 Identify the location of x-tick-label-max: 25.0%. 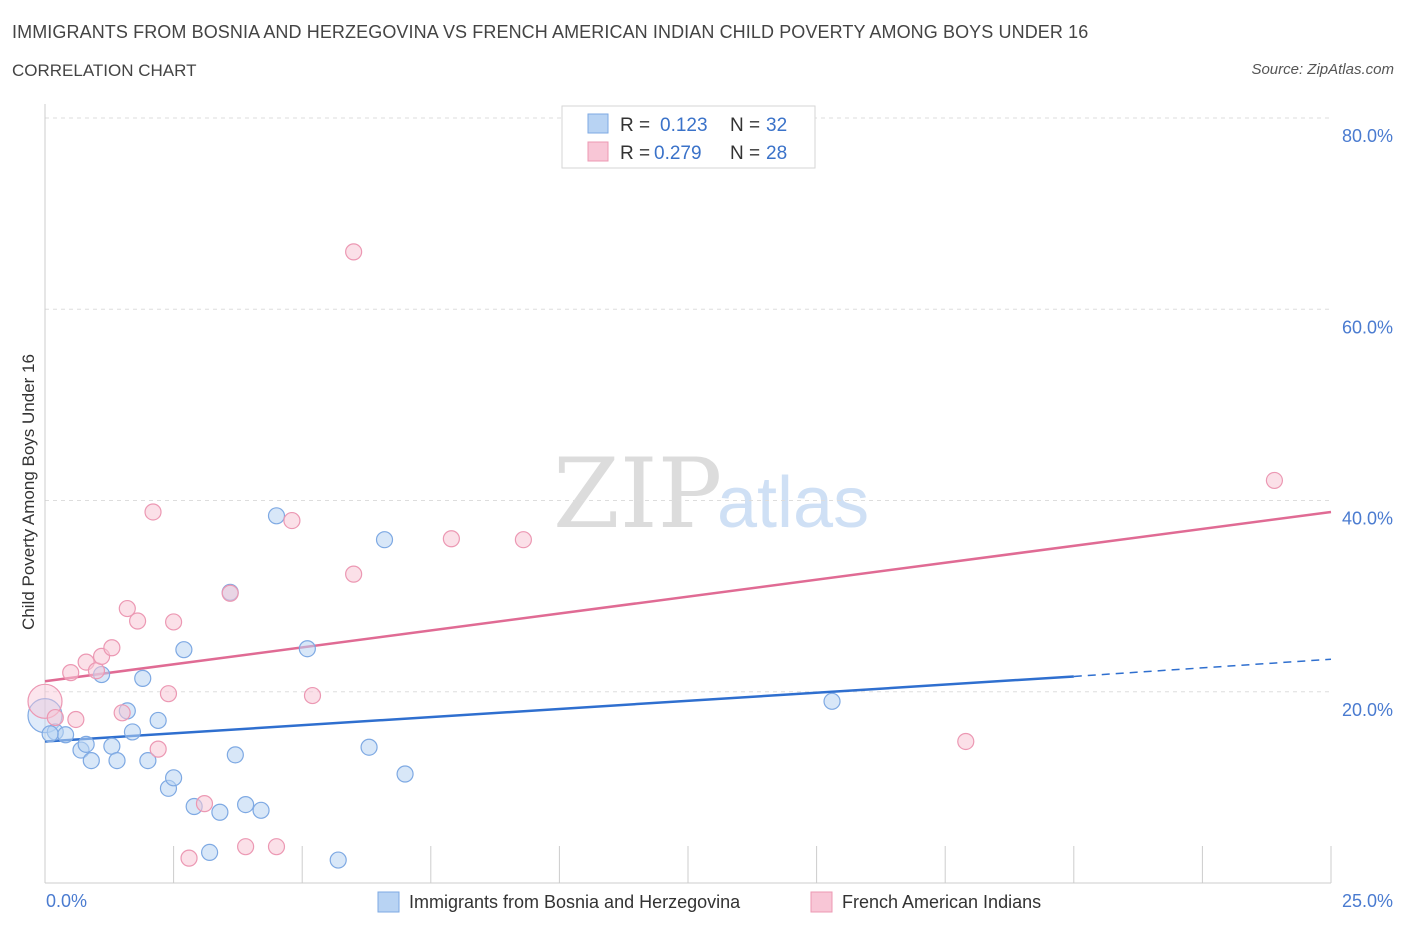
(1367, 901).